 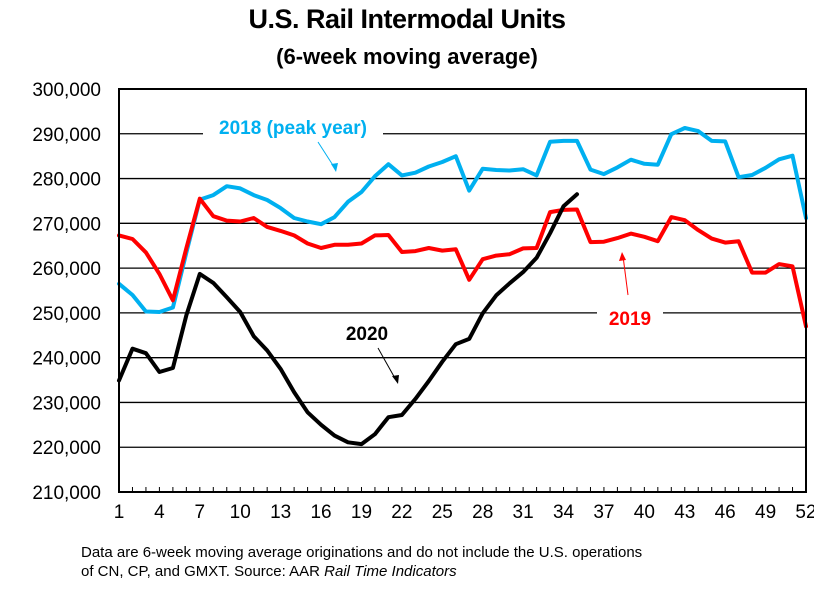 I want to click on x-tick-label: 16, so click(x=320, y=512).